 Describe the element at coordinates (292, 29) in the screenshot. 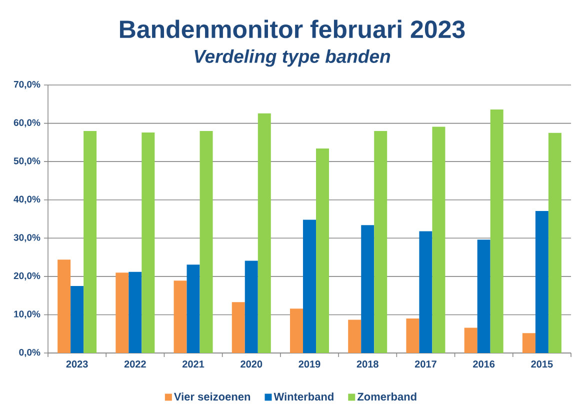

I see `chart-title: Bandenmonitor februari 2023` at that location.